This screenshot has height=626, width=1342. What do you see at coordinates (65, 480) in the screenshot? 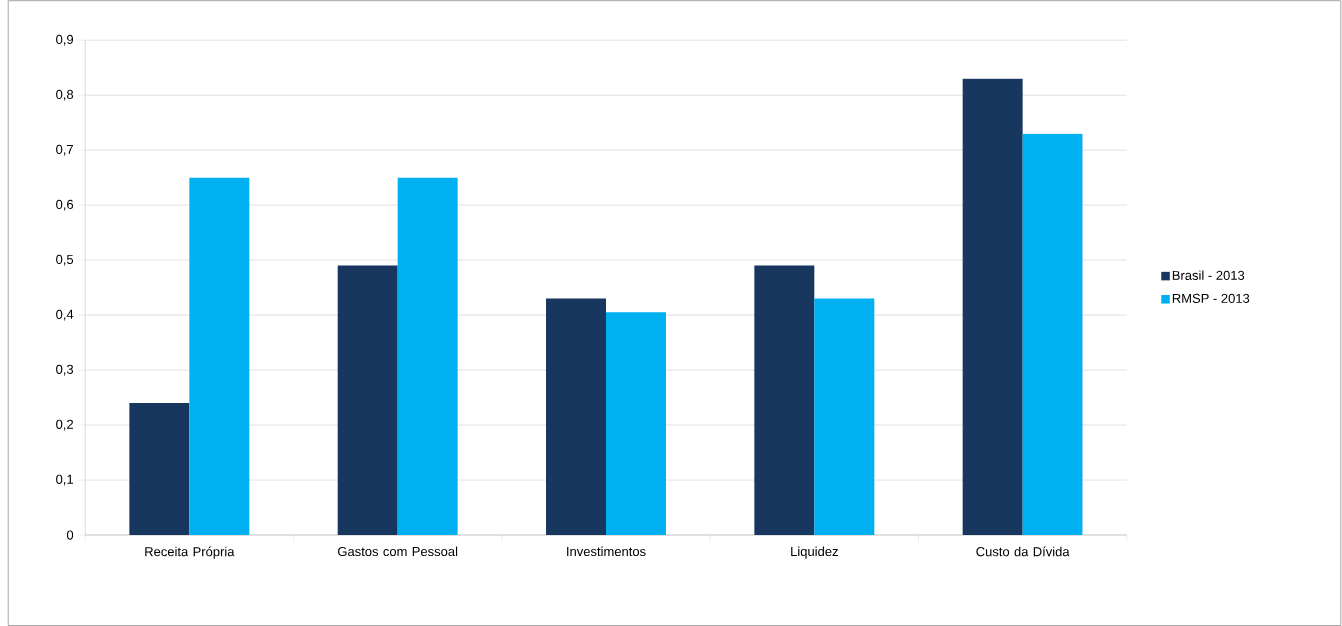
I see `y-tick-label: 0,1` at bounding box center [65, 480].